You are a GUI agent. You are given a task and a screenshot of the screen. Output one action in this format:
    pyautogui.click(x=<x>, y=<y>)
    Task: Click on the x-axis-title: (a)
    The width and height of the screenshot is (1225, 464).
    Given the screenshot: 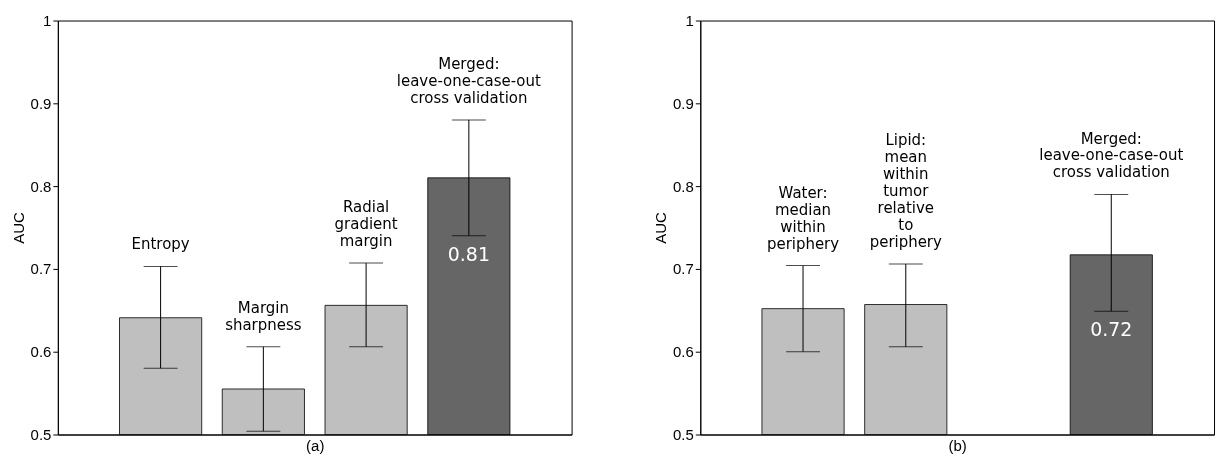 What is the action you would take?
    pyautogui.click(x=315, y=445)
    